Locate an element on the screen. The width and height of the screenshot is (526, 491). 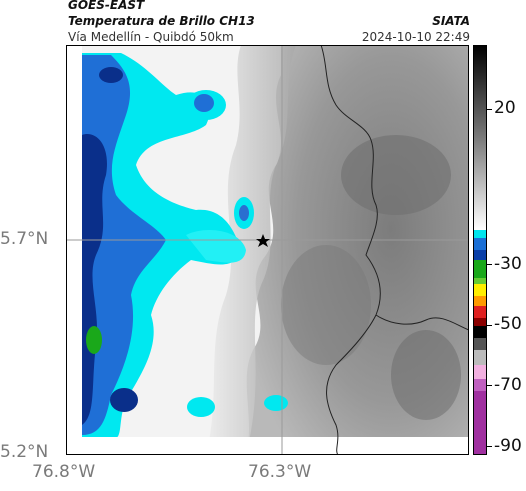
colorbar-red-segment is located at coordinates (480, 312).